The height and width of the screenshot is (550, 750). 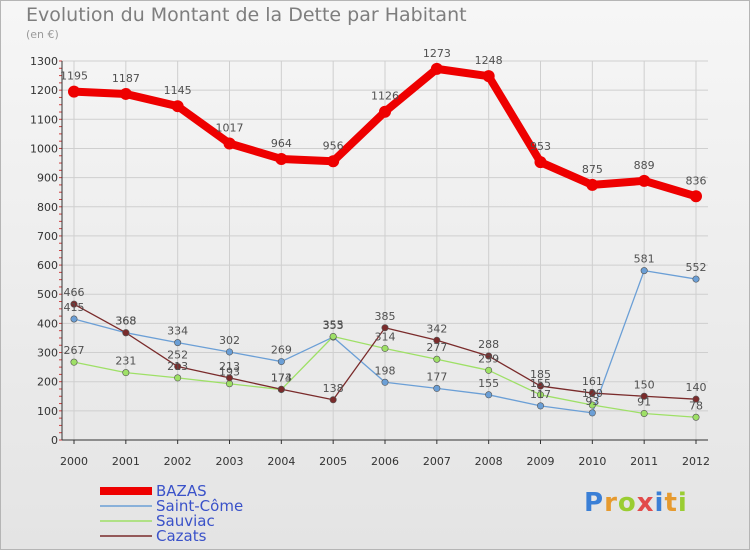 I want to click on data-label-bazas: 1195, so click(x=74, y=76).